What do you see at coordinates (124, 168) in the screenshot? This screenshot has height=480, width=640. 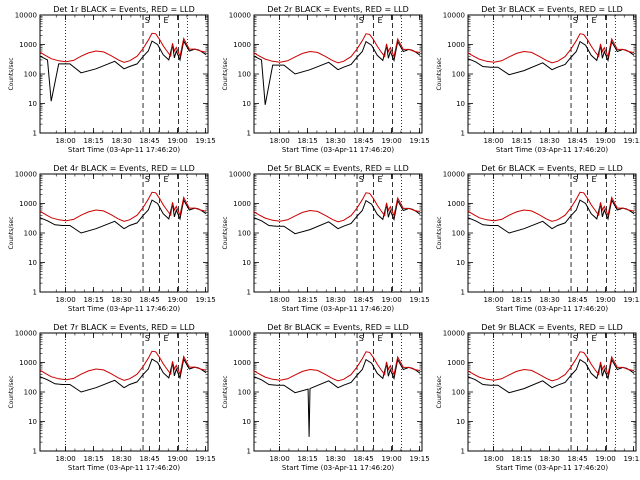 I see `chart-title: Det 4r BLACK = Events, RED = LLD` at bounding box center [124, 168].